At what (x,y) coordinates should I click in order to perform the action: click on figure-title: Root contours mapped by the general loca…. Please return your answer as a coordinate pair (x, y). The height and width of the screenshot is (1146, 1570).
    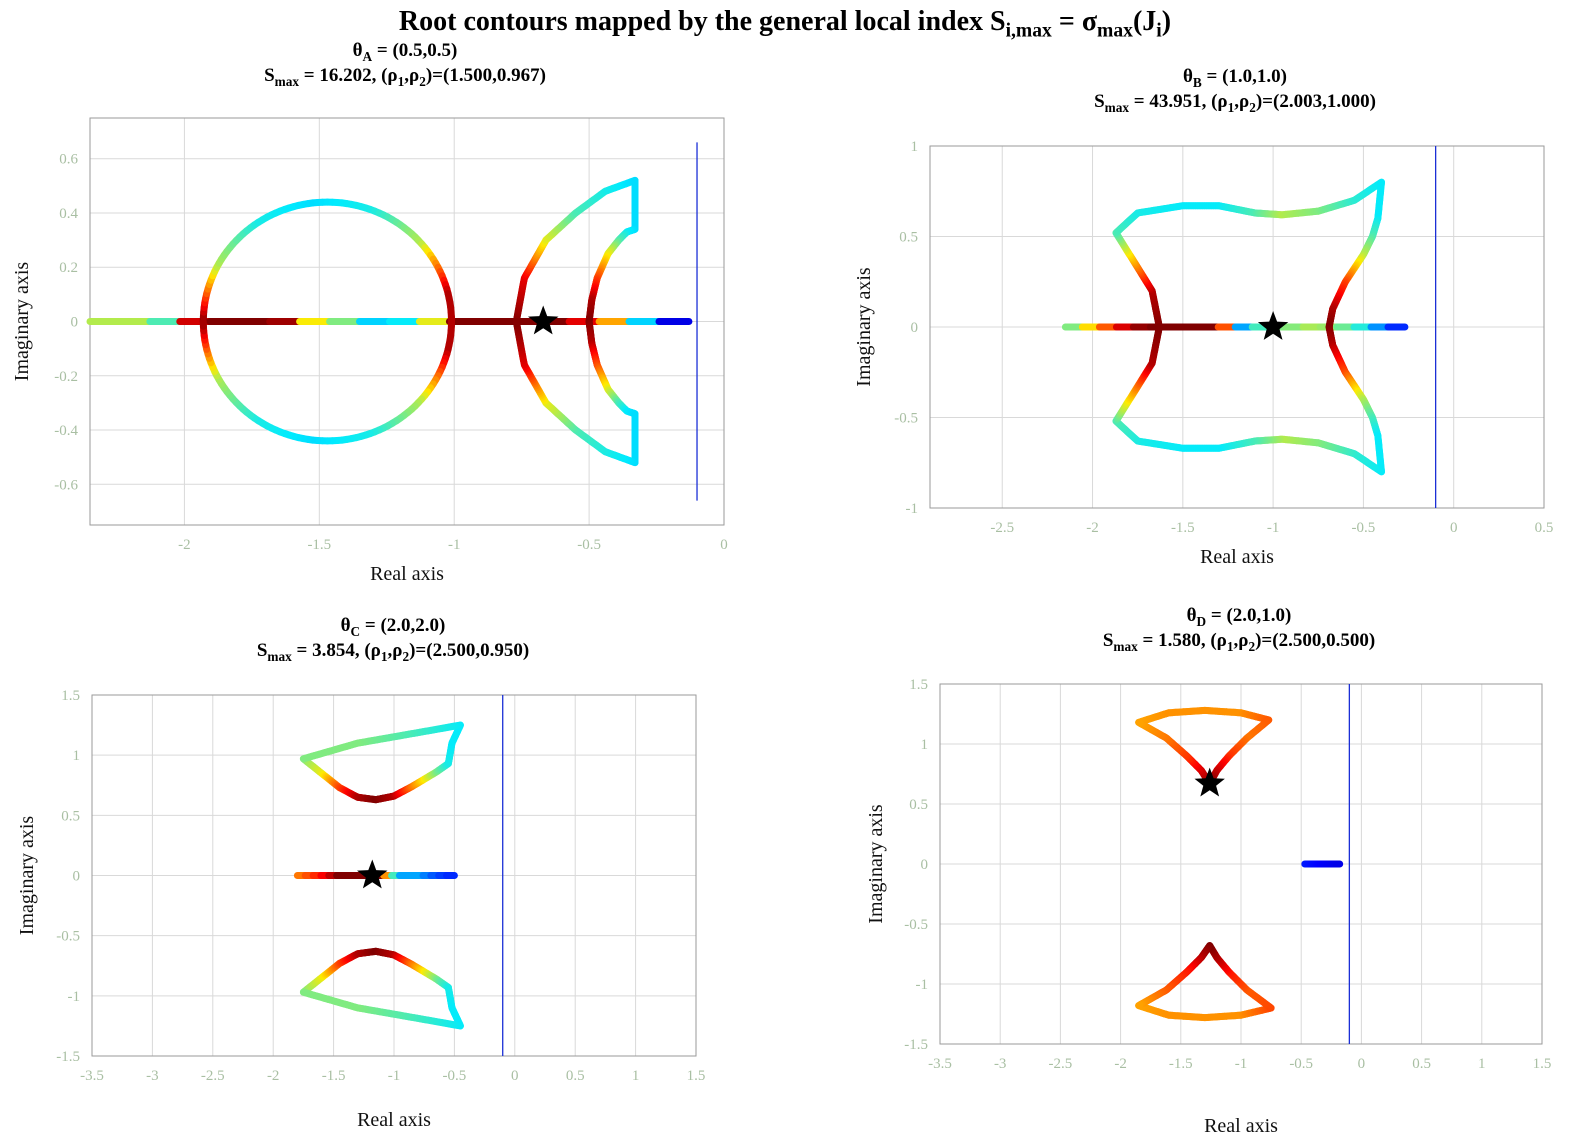
    Looking at the image, I should click on (785, 24).